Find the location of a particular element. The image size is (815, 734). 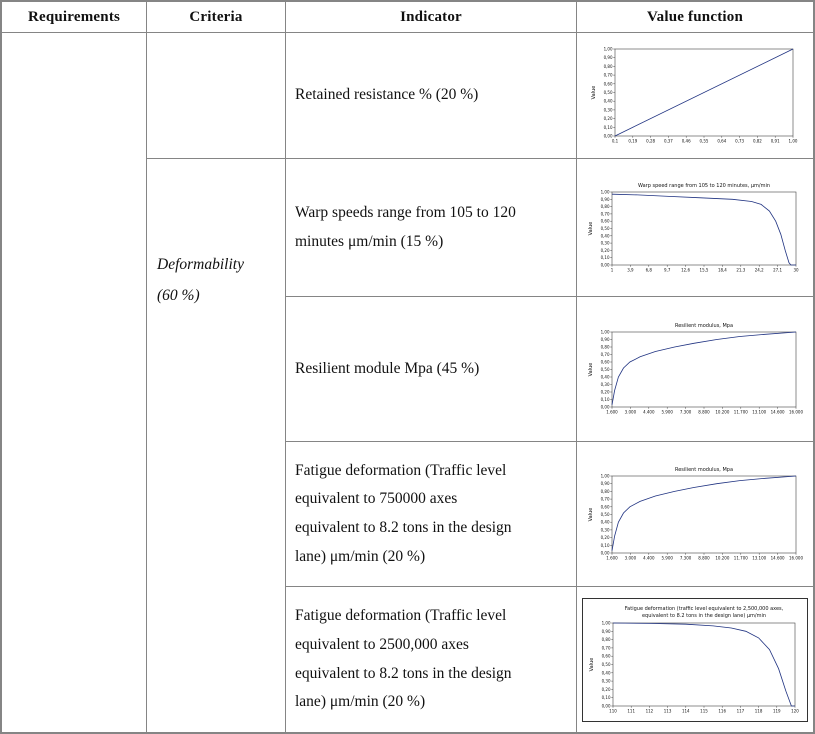

indicator-cell-retained-resistance: Retained resistance % (20 %) is located at coordinates (431, 96).